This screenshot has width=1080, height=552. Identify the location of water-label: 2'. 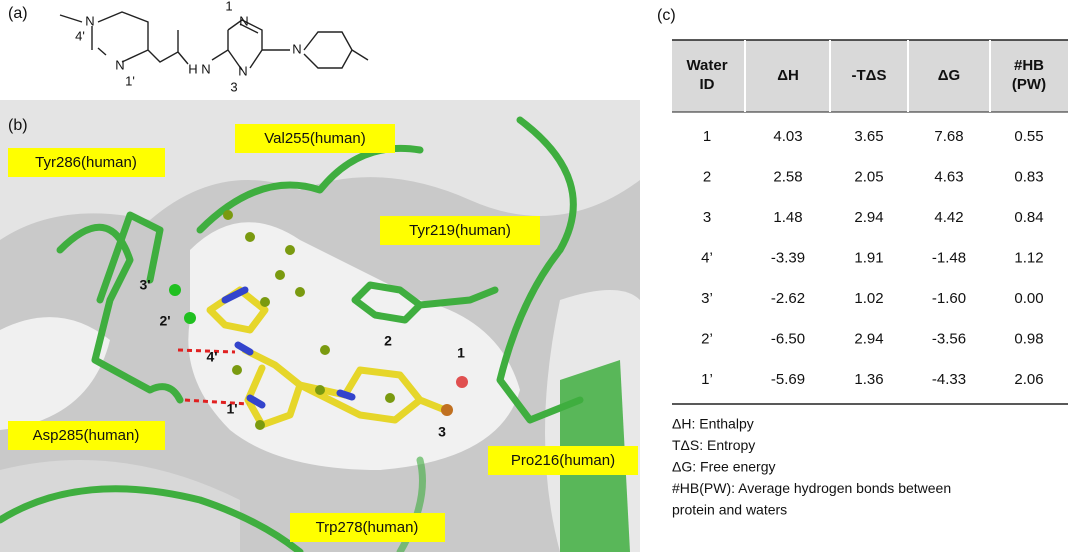
(164, 321).